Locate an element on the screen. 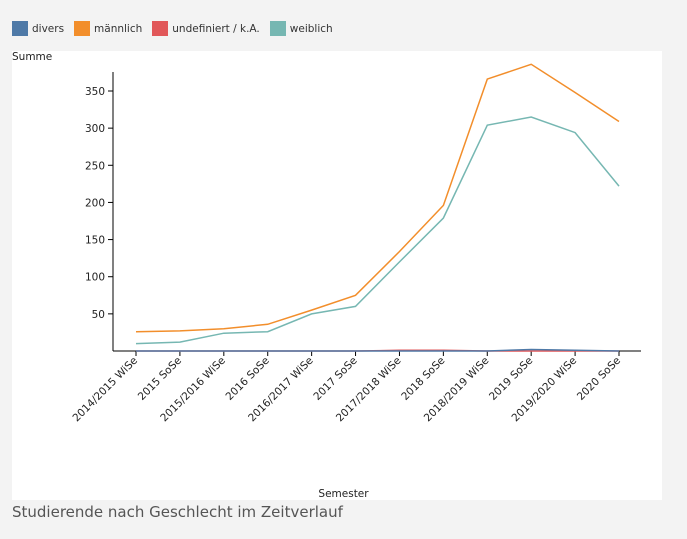  x-tick-label: 2017 SoSe is located at coordinates (335, 379).